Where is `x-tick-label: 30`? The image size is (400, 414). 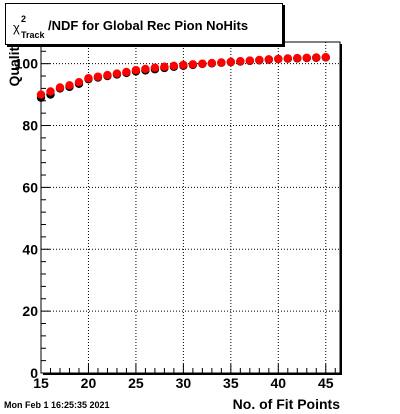
x-tick-label: 30 is located at coordinates (184, 383).